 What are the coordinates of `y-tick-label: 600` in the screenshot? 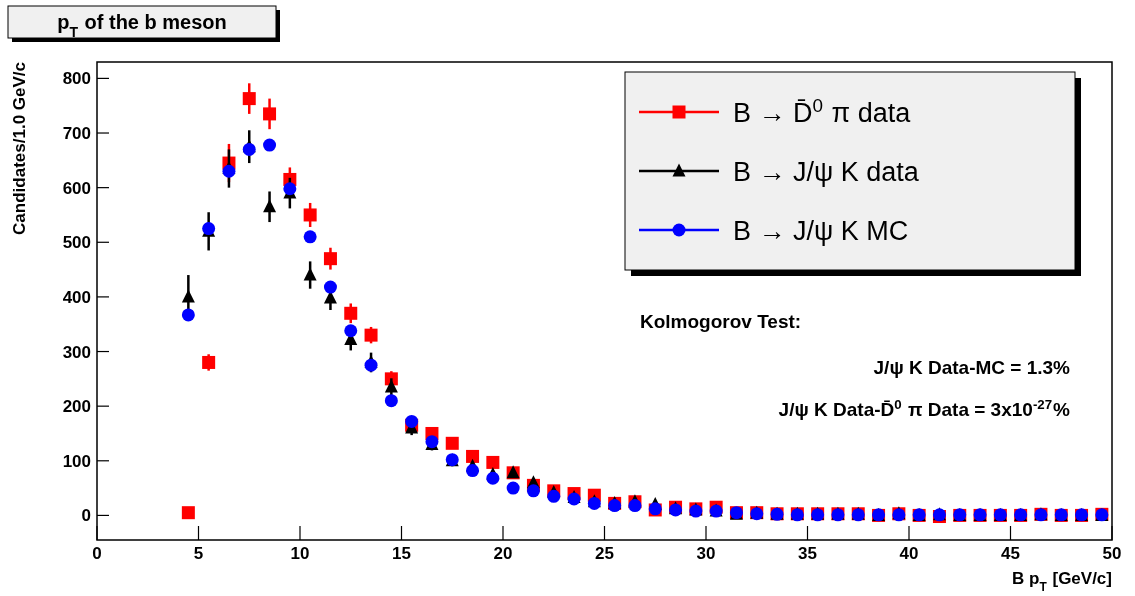 It's located at (76, 188).